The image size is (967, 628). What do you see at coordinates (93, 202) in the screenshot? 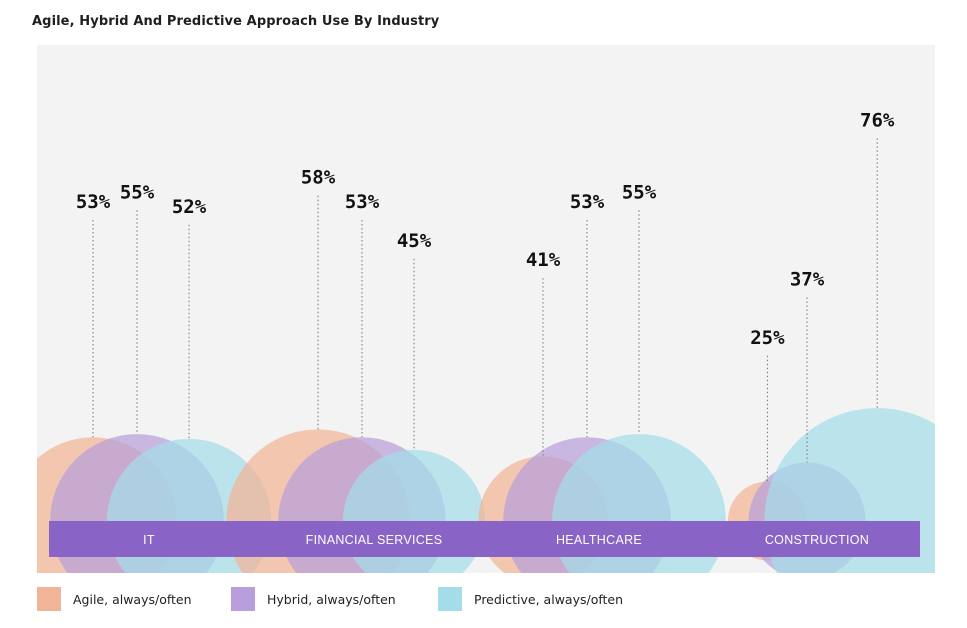
I see `data-label-it-agile: 53%` at bounding box center [93, 202].